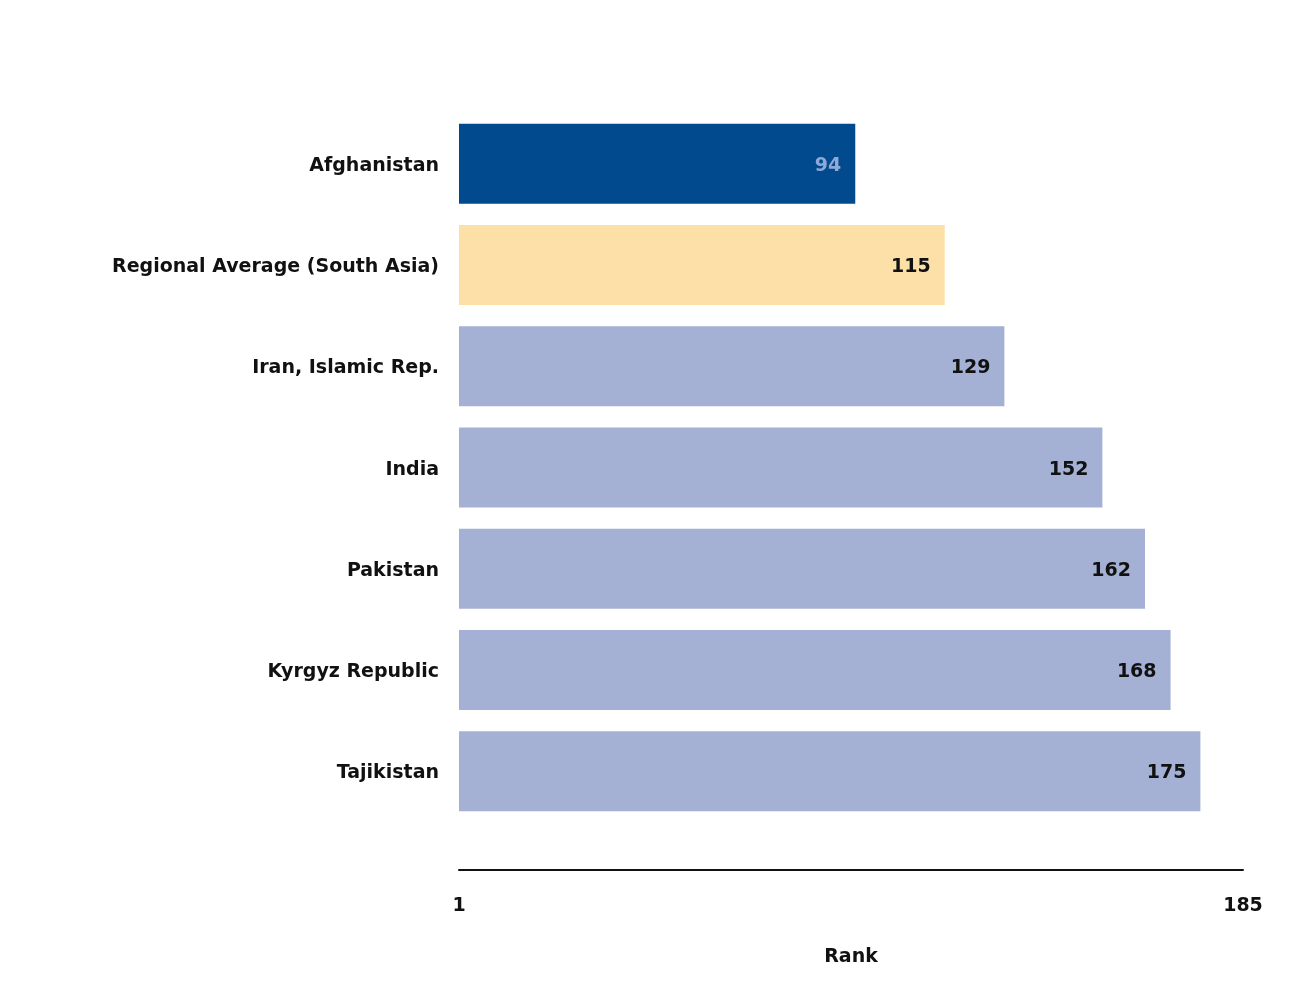 Image resolution: width=1299 pixels, height=1005 pixels. I want to click on data-label: 129, so click(970, 366).